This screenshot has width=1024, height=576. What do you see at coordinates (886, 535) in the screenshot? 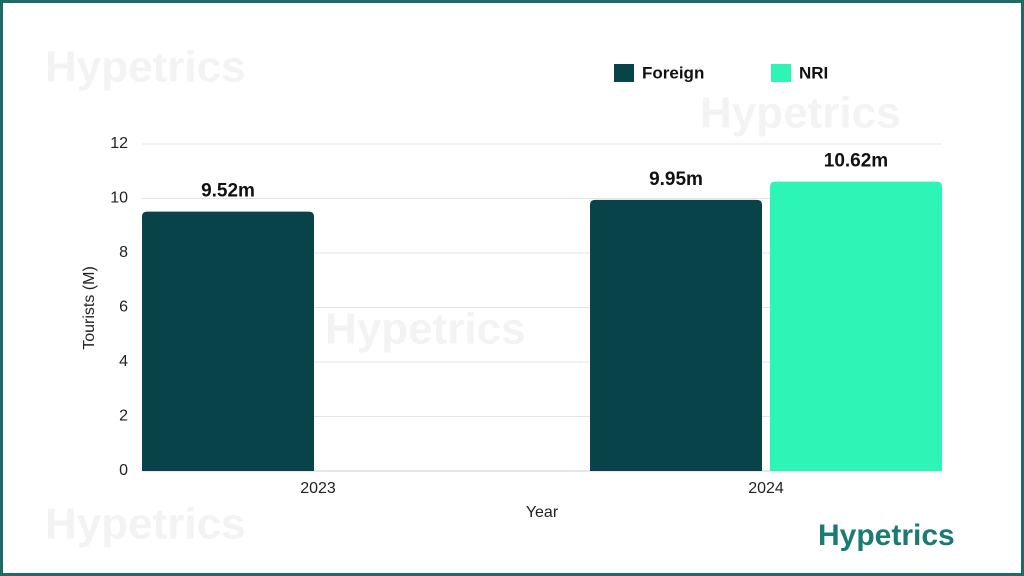
I see `logo: Hypetrics` at bounding box center [886, 535].